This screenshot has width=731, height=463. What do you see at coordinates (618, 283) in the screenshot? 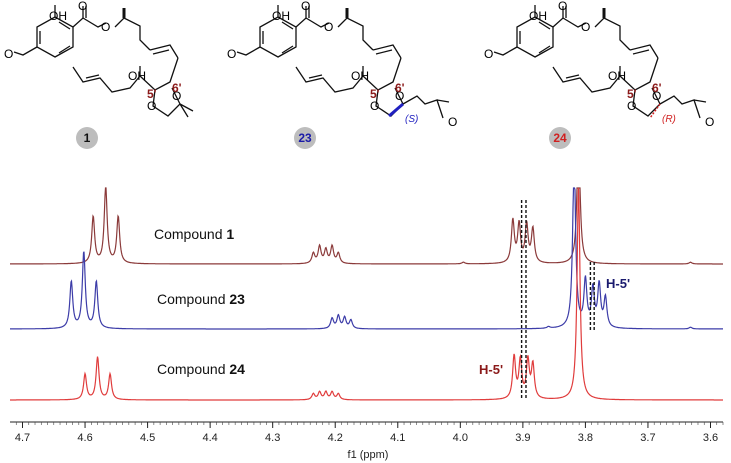
I see `annotation-h5-23: H-5'` at bounding box center [618, 283].